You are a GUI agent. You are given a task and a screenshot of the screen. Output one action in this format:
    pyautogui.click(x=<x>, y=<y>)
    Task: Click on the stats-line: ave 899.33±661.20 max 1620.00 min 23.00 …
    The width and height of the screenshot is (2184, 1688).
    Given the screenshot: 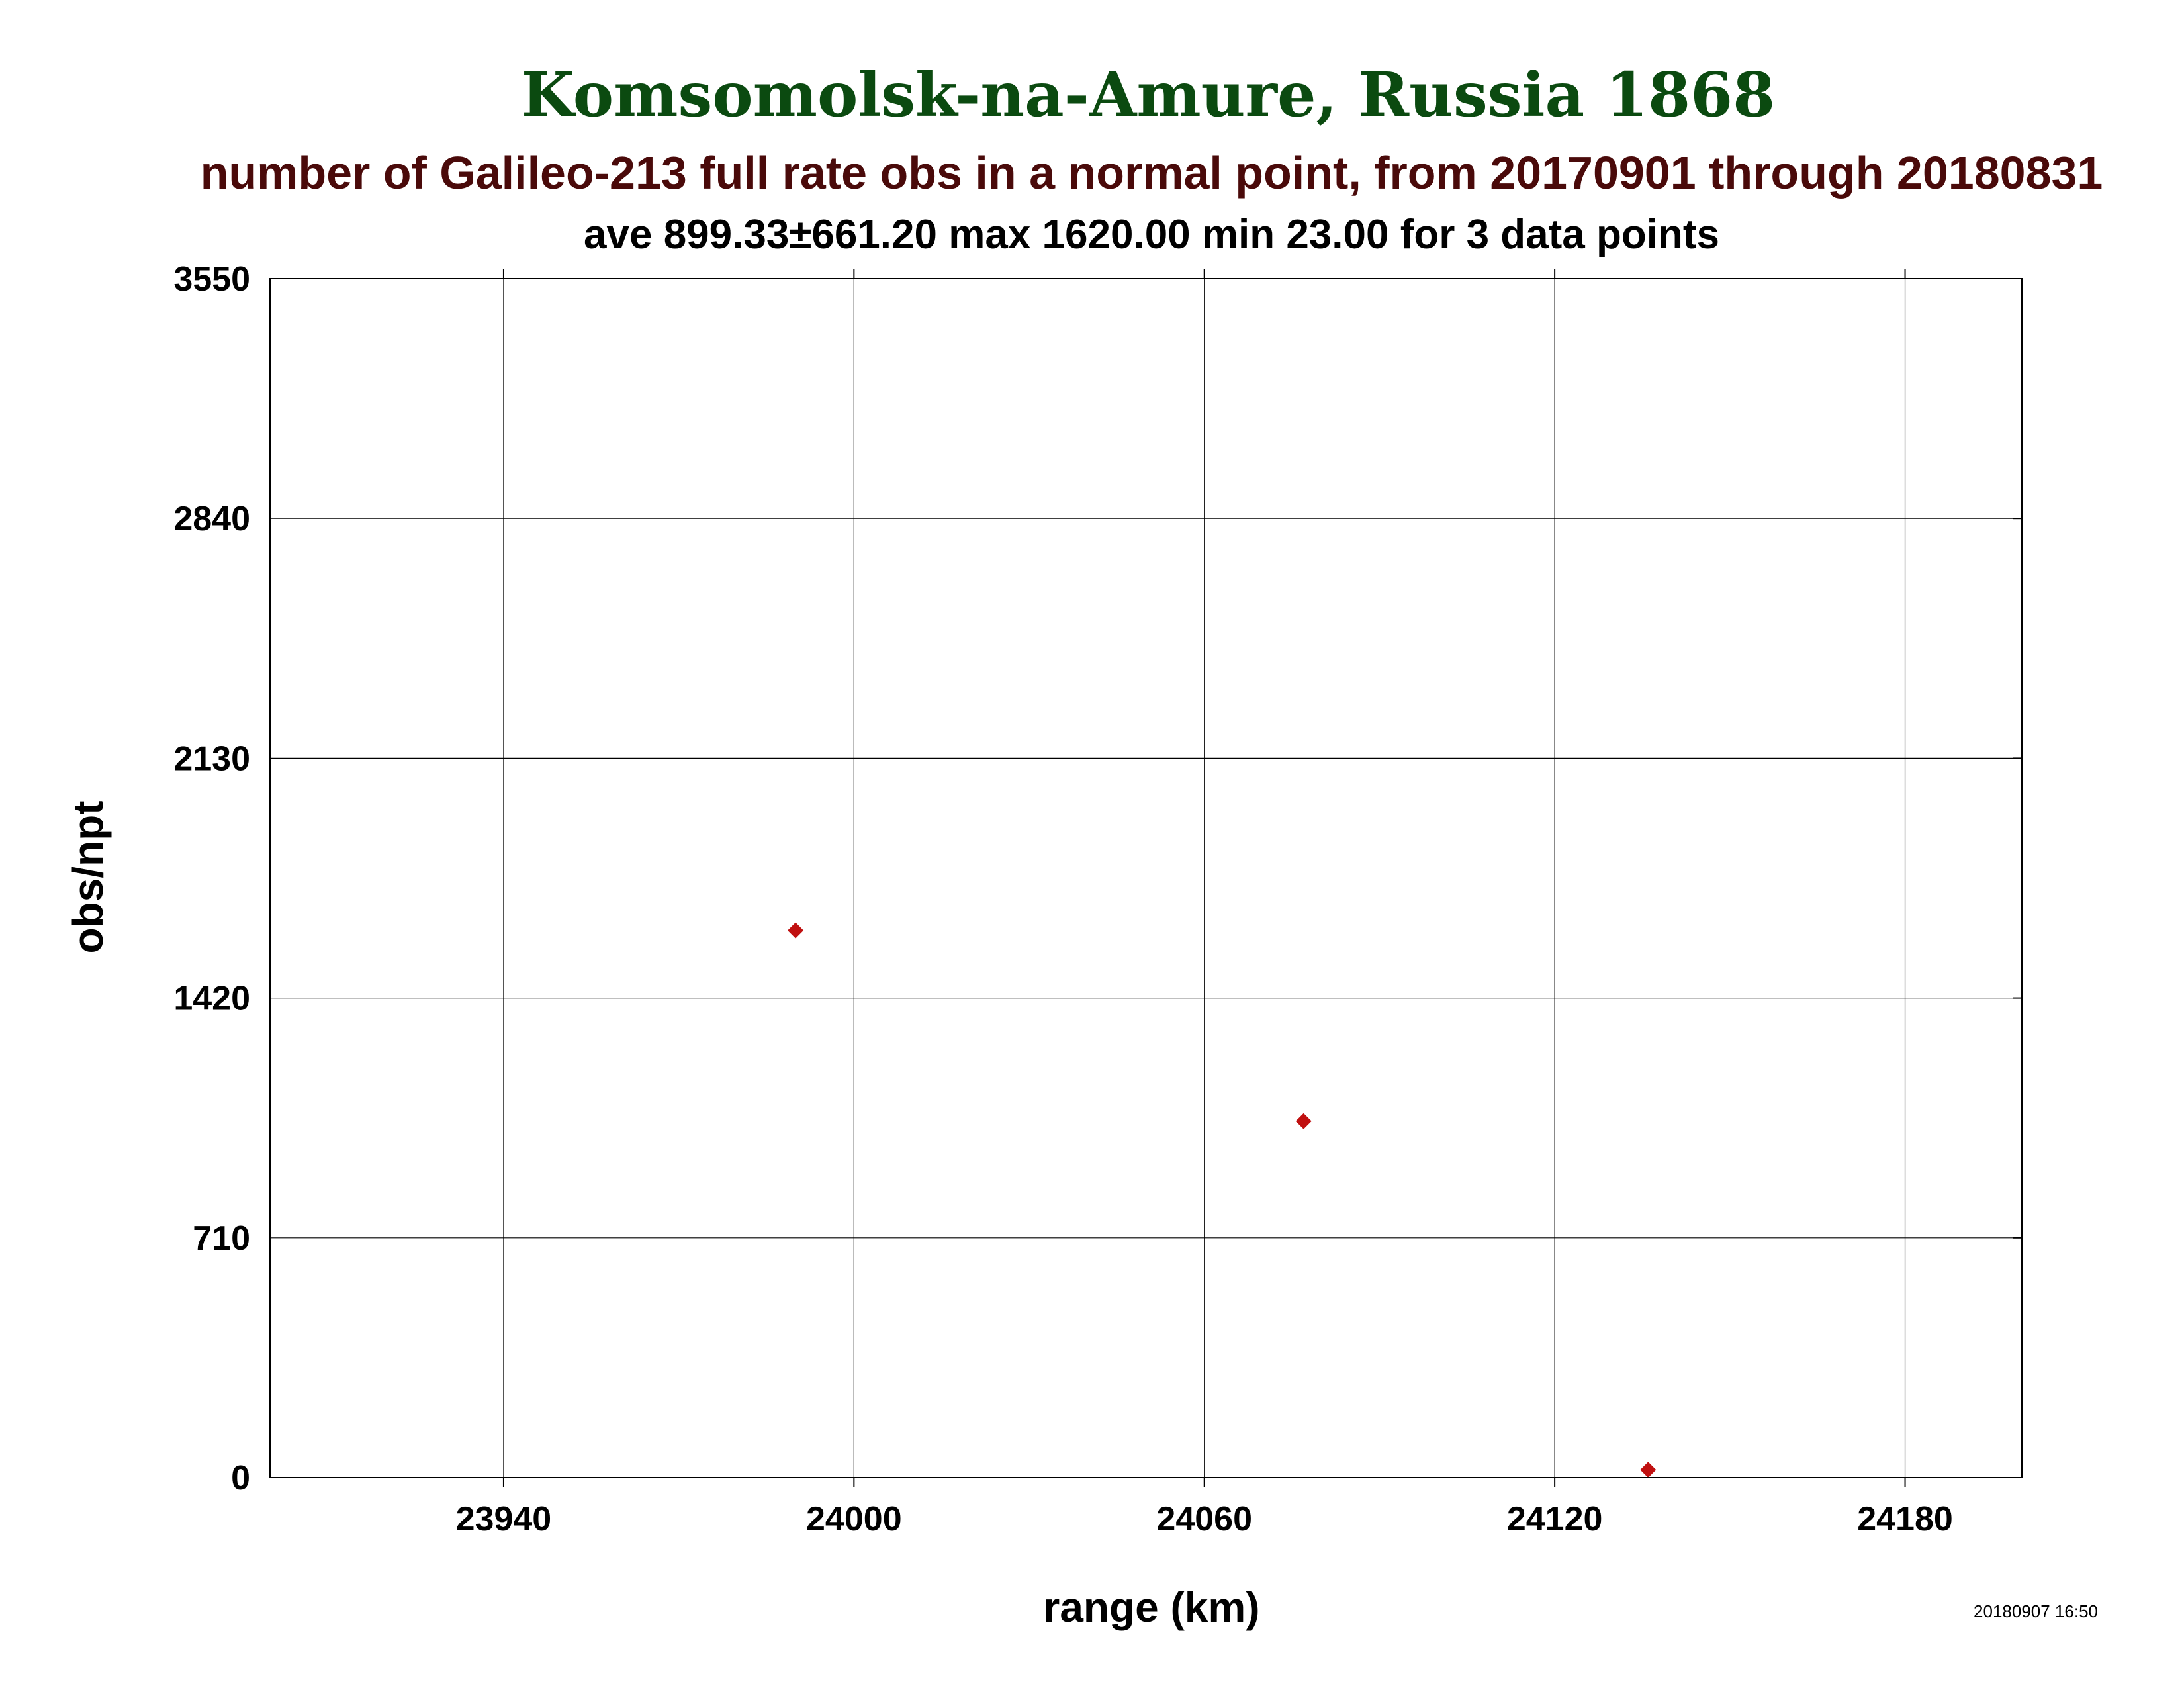 What is the action you would take?
    pyautogui.click(x=1151, y=235)
    